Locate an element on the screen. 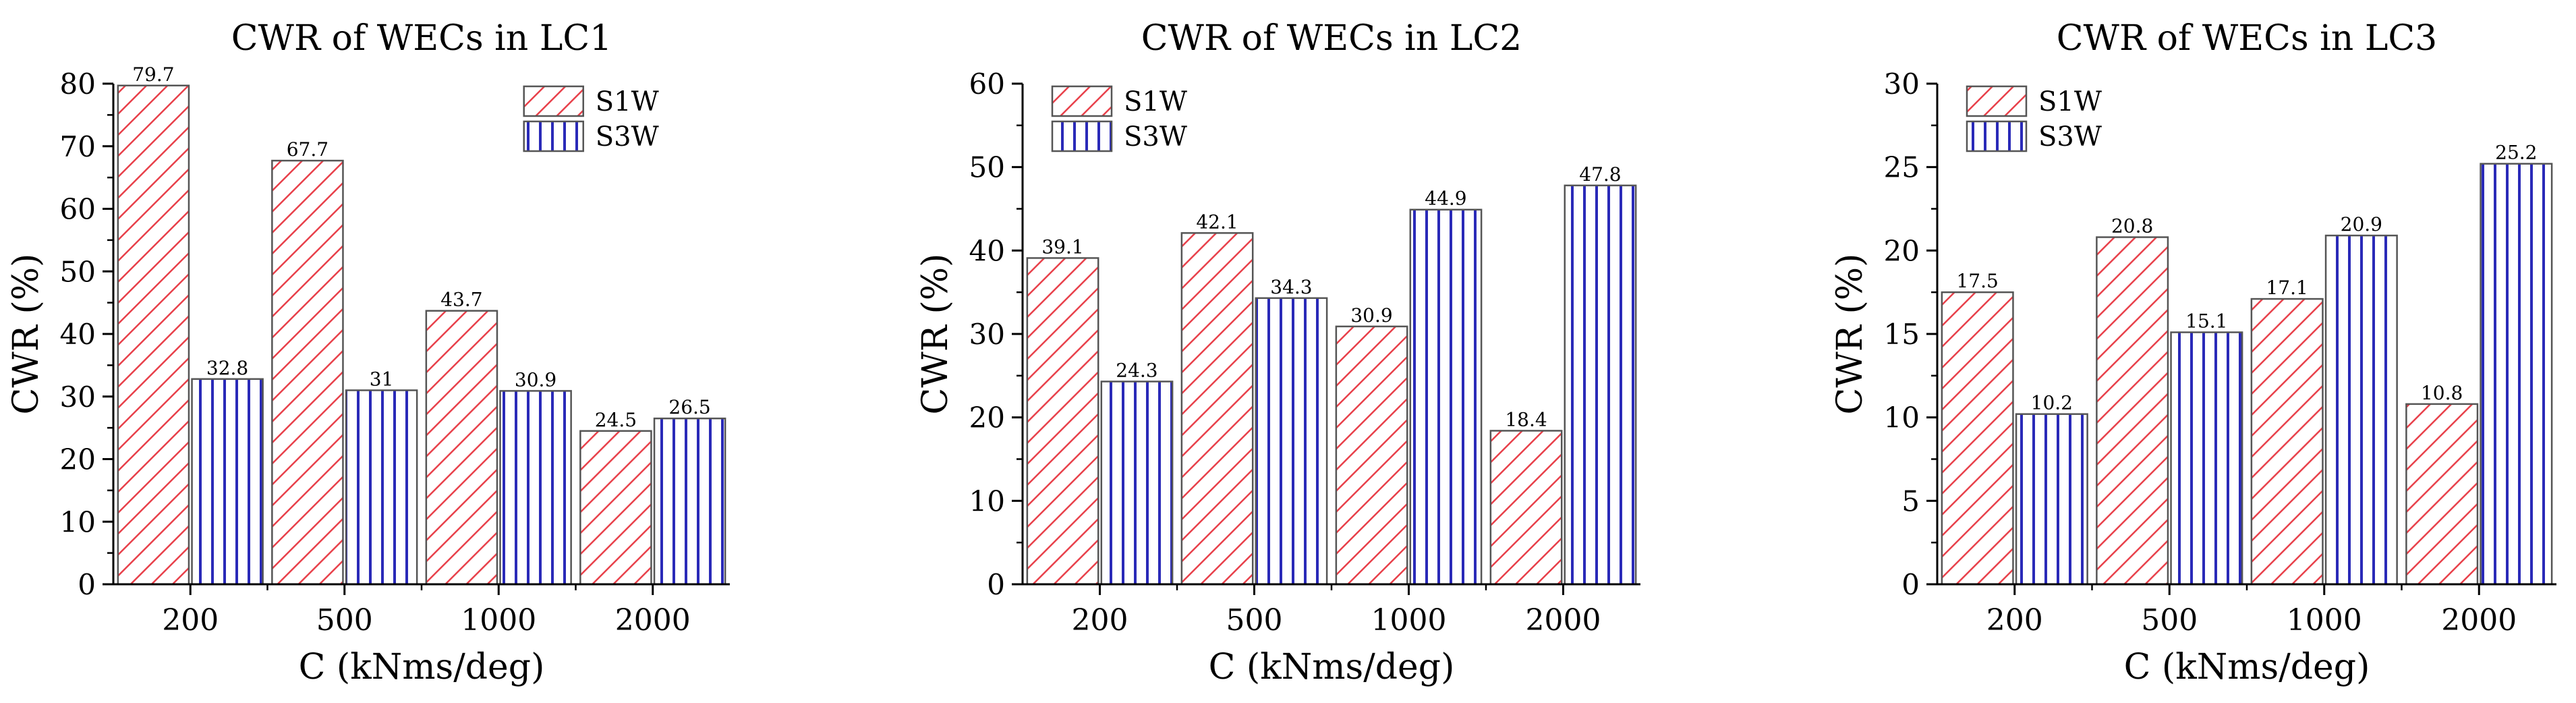  value-label: 44.9 is located at coordinates (1445, 199).